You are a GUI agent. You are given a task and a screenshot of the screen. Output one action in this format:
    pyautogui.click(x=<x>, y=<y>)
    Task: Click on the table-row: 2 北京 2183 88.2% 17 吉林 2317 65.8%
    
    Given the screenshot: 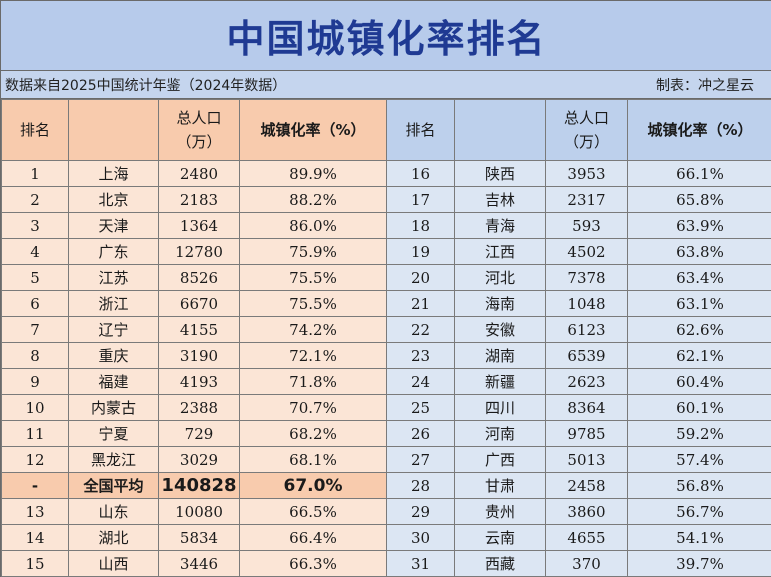 What is the action you would take?
    pyautogui.click(x=386, y=199)
    